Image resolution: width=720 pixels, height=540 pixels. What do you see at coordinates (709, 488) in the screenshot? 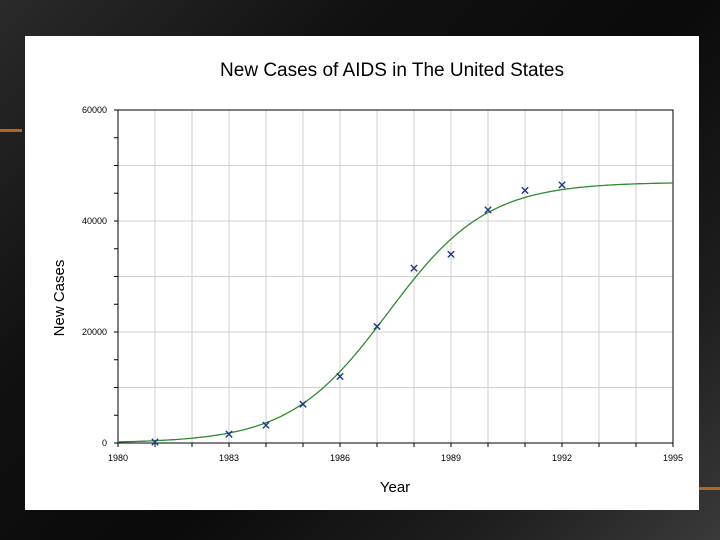
I see `slide-edge-mark-right` at bounding box center [709, 488].